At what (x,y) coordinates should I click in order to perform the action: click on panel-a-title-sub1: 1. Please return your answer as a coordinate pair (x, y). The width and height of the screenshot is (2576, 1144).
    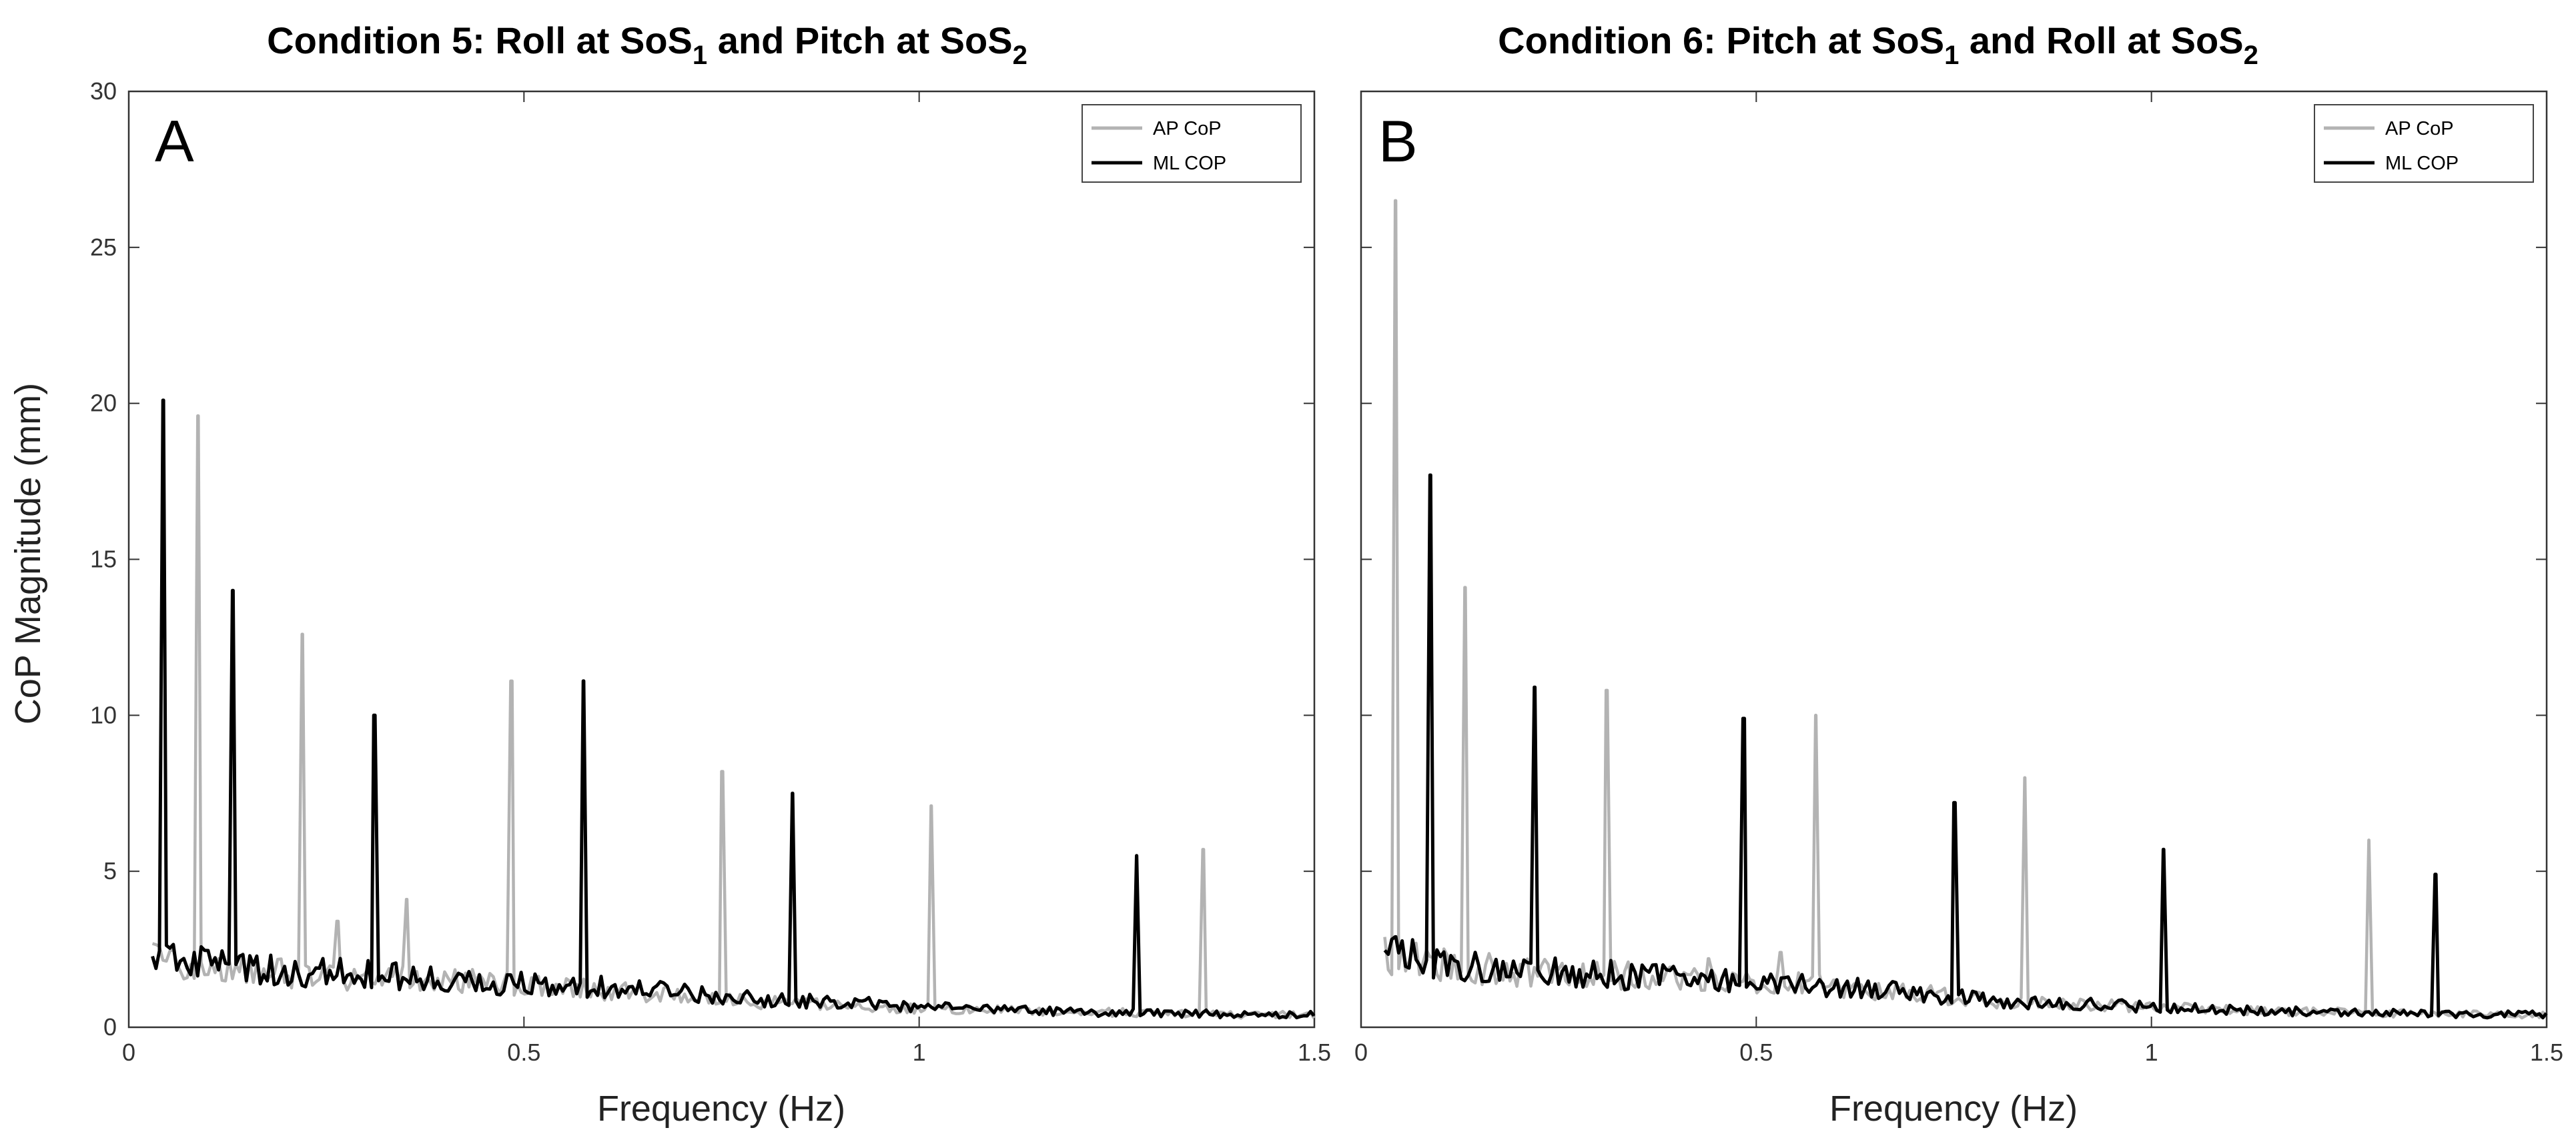
    Looking at the image, I should click on (700, 55).